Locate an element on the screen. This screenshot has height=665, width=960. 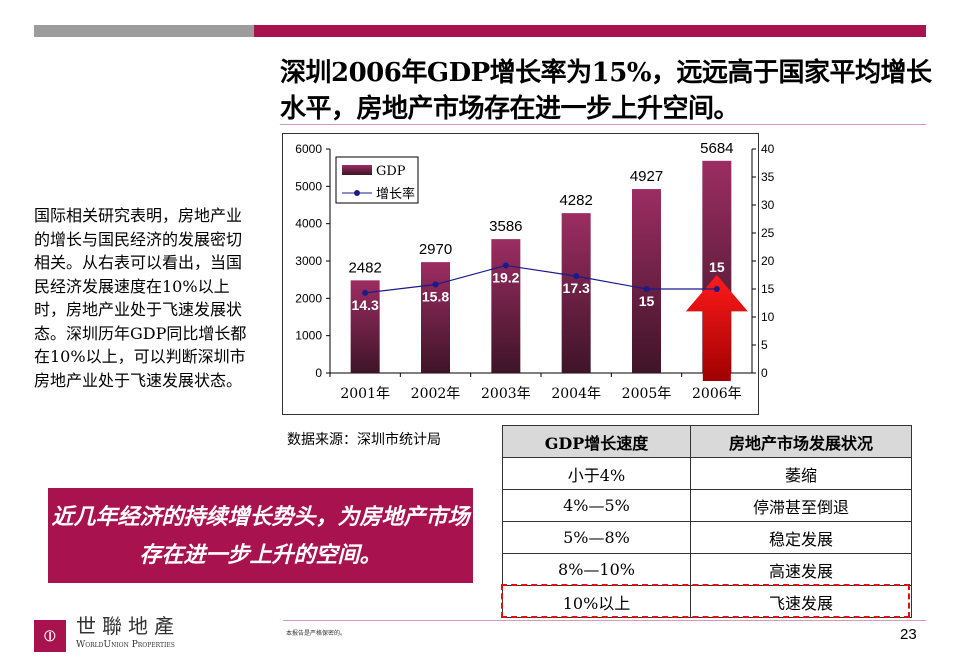
y-tick-label: 4000 is located at coordinates (308, 224).